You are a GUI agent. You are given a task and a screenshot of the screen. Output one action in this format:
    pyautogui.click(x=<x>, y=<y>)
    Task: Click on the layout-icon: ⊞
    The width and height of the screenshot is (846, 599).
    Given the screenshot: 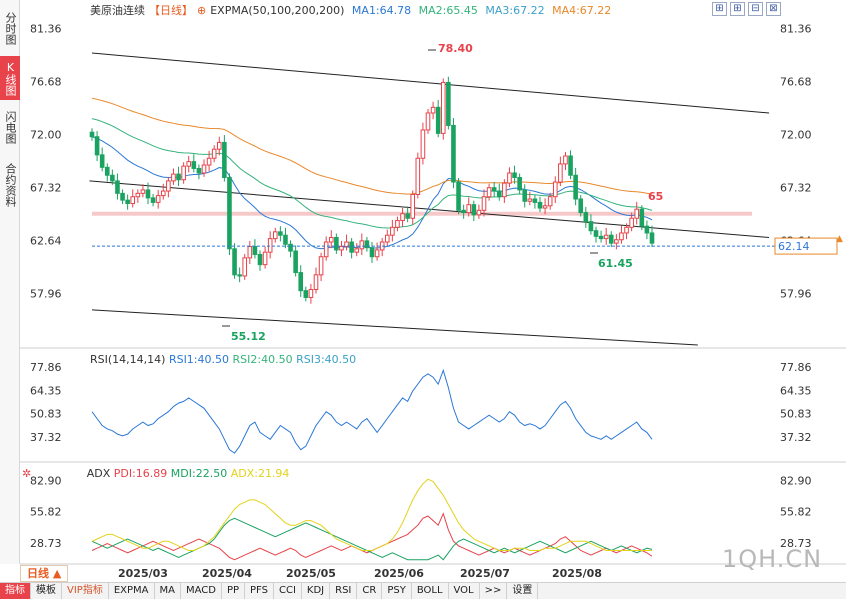 What is the action you would take?
    pyautogui.click(x=737, y=9)
    